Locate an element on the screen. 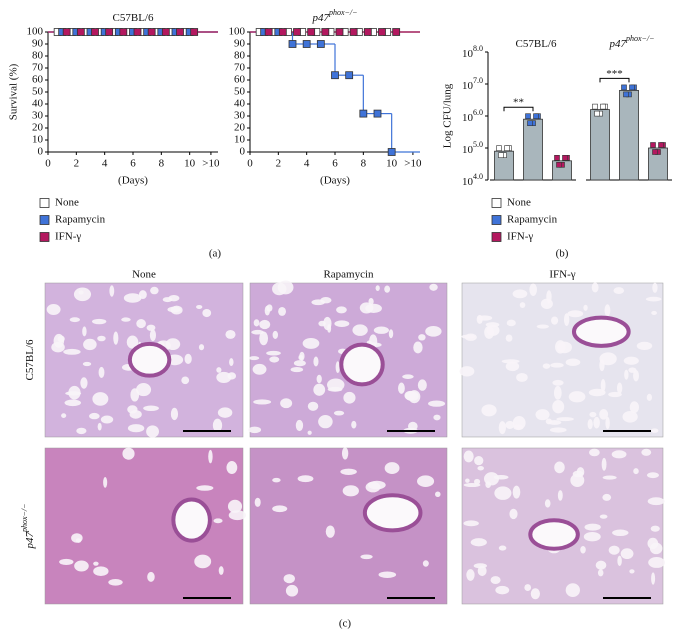 Image resolution: width=692 pixels, height=634 pixels. significance-label: *** is located at coordinates (614, 74).